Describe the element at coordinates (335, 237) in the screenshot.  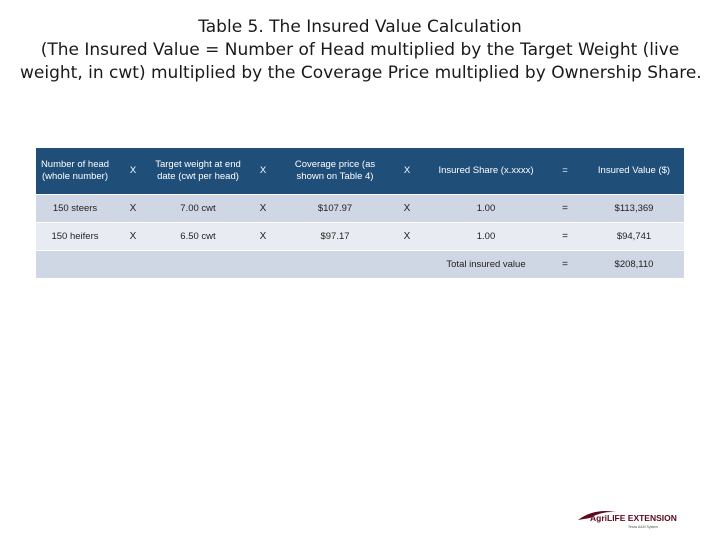
I see `cell-coverage-price: $97.17` at that location.